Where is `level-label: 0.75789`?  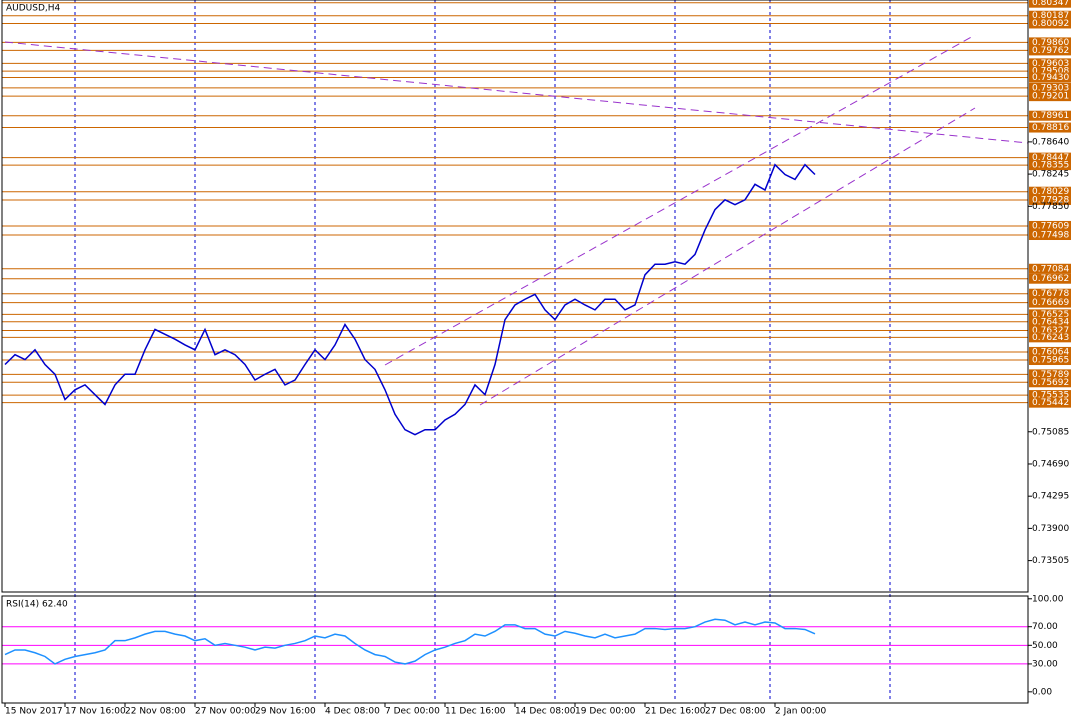 level-label: 0.75789 is located at coordinates (1050, 375).